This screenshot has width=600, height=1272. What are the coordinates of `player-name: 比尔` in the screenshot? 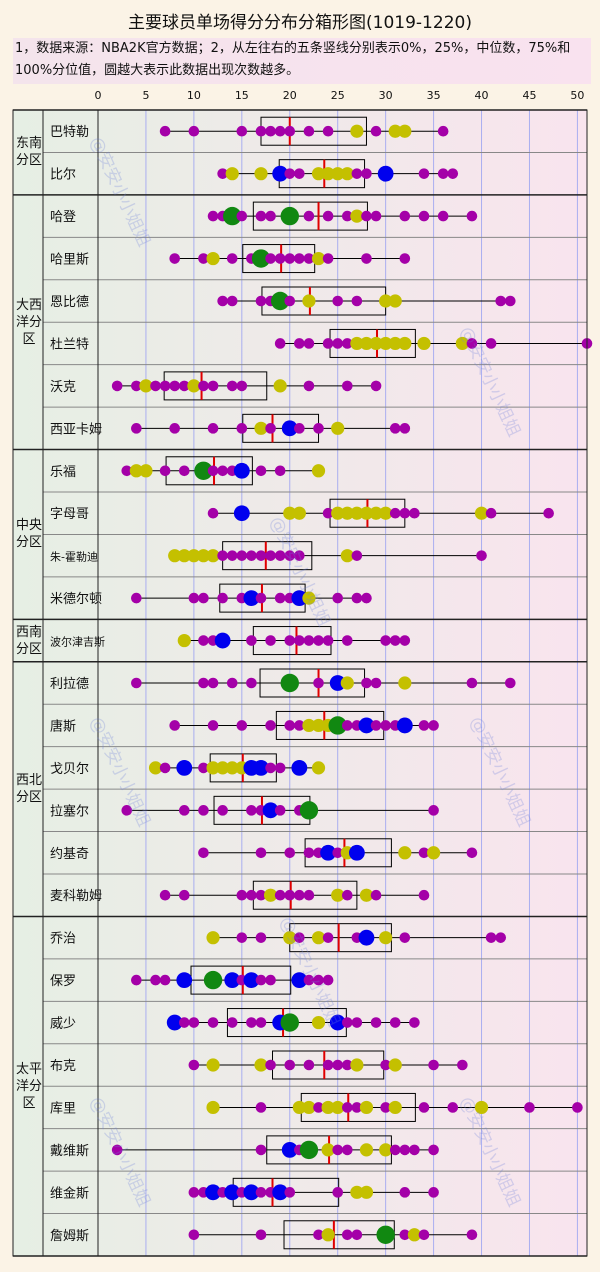 It's located at (63, 175).